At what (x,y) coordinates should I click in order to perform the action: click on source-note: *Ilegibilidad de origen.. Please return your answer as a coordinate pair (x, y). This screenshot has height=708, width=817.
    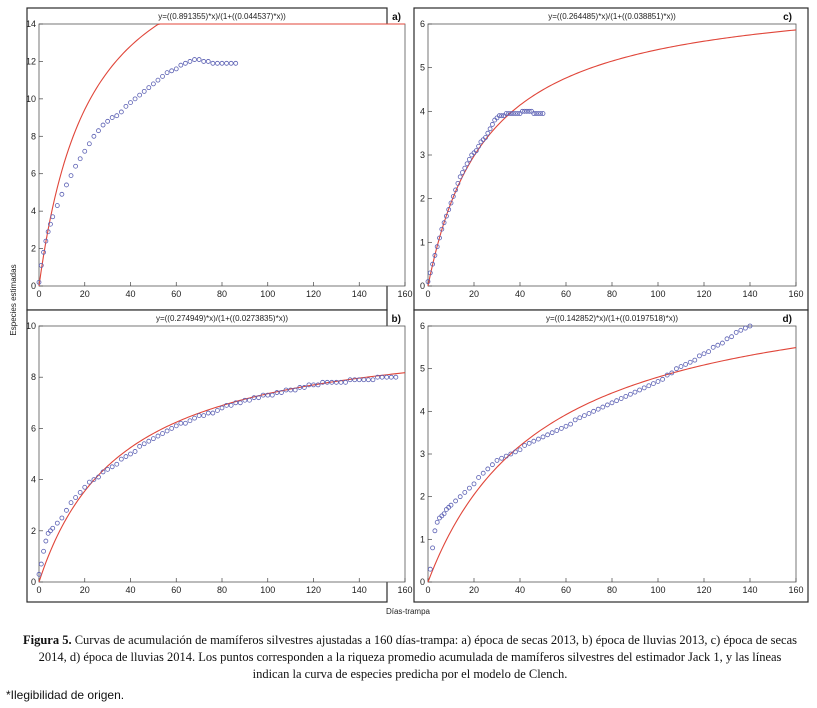
    Looking at the image, I should click on (65, 695).